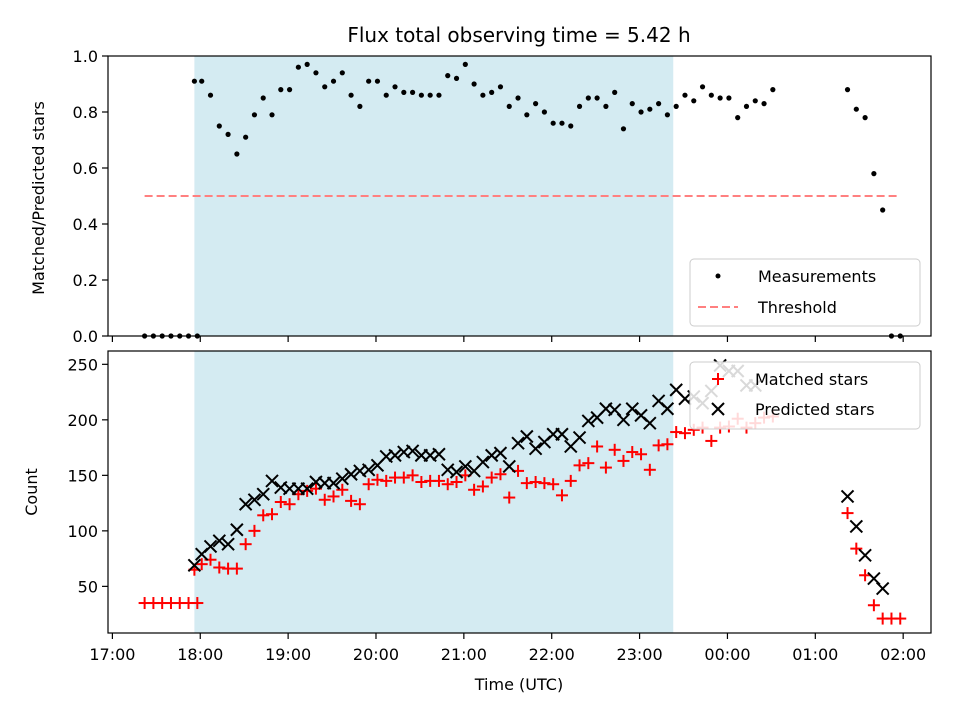 The width and height of the screenshot is (960, 720). I want to click on top-y-axis-label: Matched/Predicted stars, so click(38, 198).